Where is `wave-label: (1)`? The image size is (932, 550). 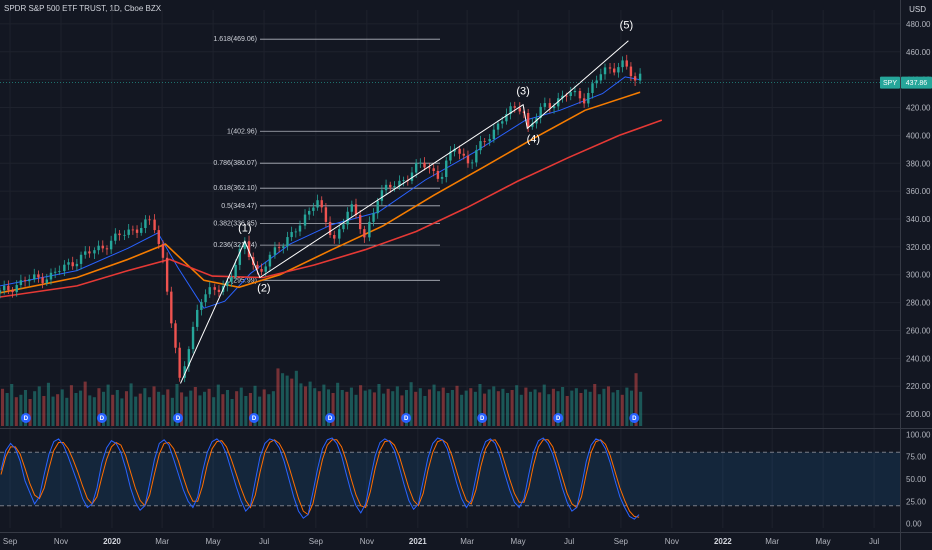 wave-label: (1) is located at coordinates (244, 228).